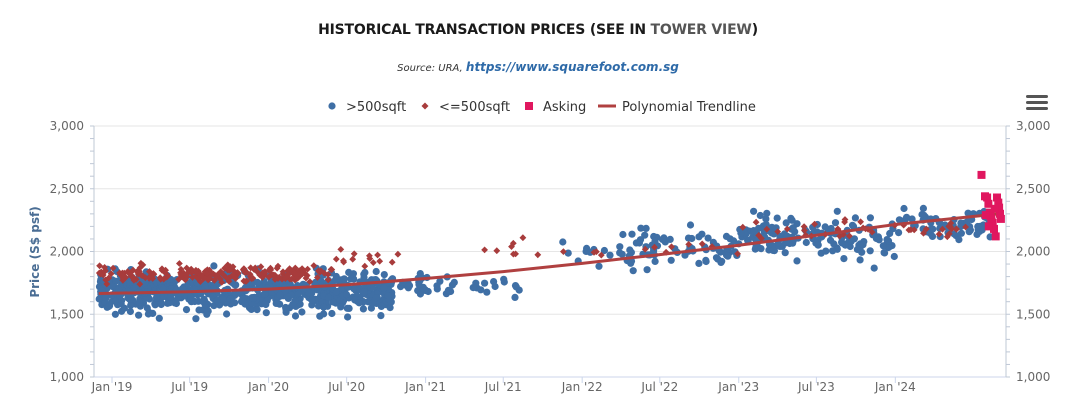 This screenshot has width=1076, height=413. I want to click on y-axis-right: 1,000 1,500 2,000 2,500 3,000, so click(1027, 251).